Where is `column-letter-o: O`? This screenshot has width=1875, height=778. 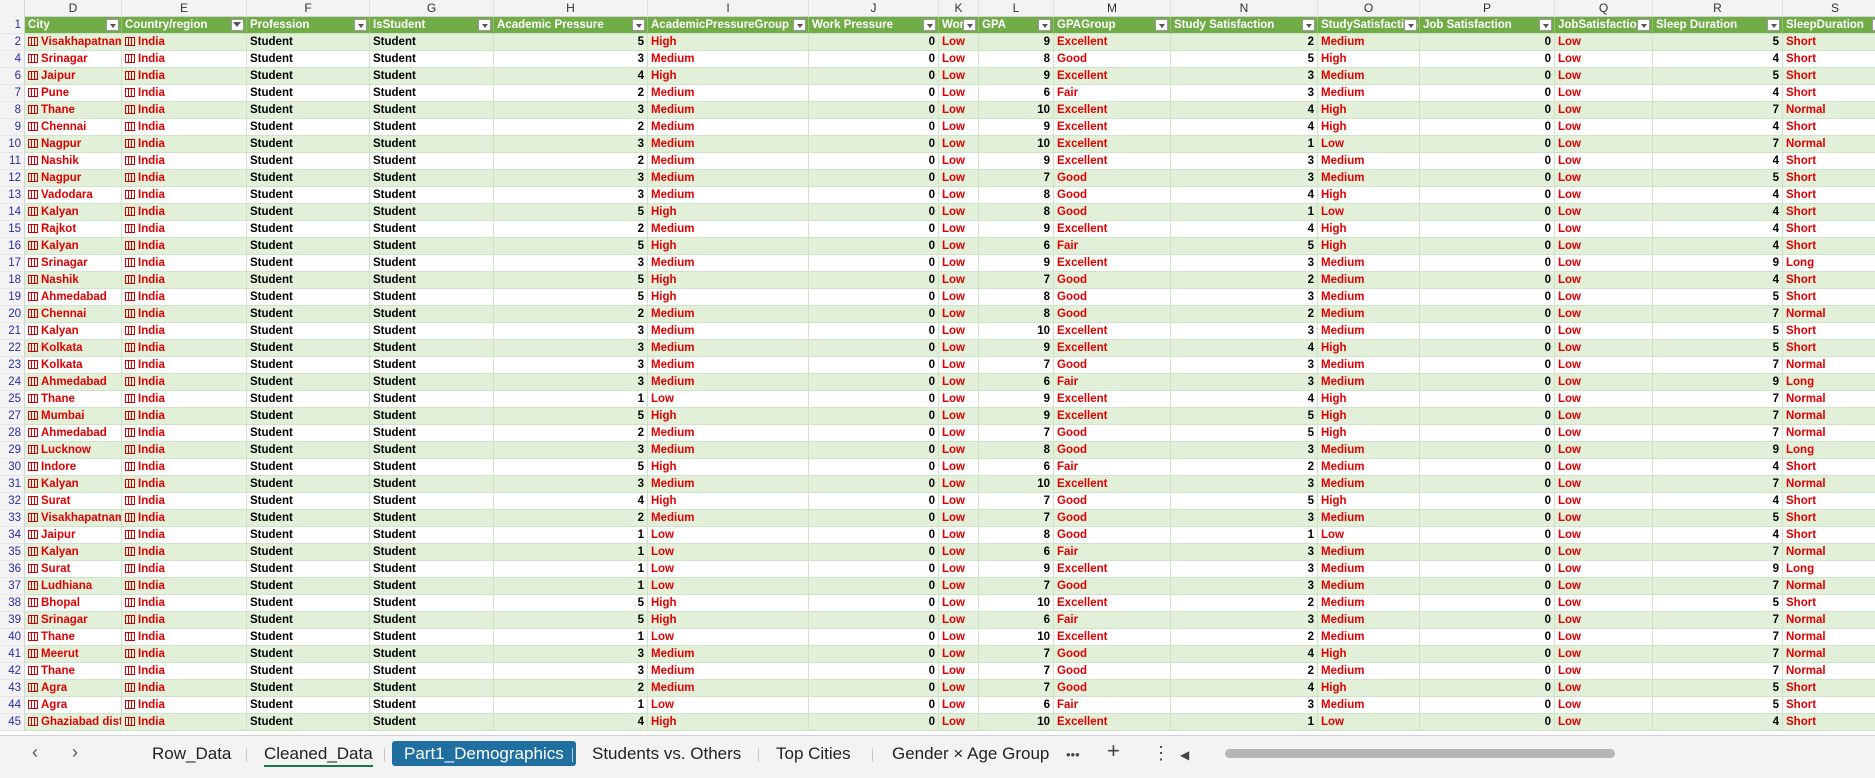
column-letter-o: O is located at coordinates (1369, 8).